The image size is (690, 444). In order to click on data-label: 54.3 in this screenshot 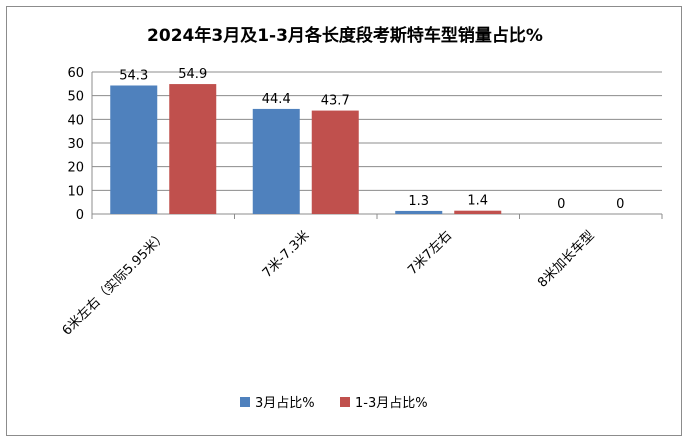, I will do `click(133, 75)`.